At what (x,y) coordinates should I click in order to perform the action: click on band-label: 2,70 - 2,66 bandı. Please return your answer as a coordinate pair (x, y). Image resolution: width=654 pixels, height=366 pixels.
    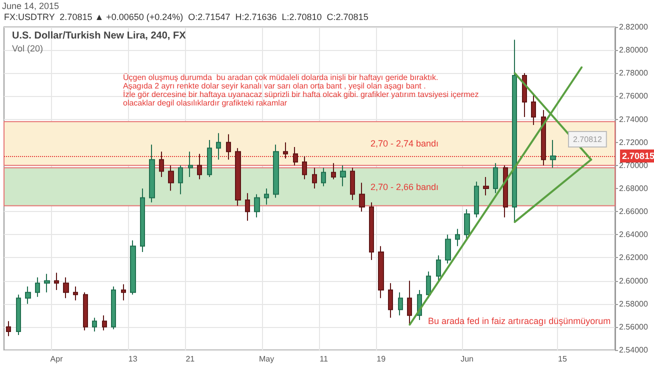
    Looking at the image, I should click on (404, 187).